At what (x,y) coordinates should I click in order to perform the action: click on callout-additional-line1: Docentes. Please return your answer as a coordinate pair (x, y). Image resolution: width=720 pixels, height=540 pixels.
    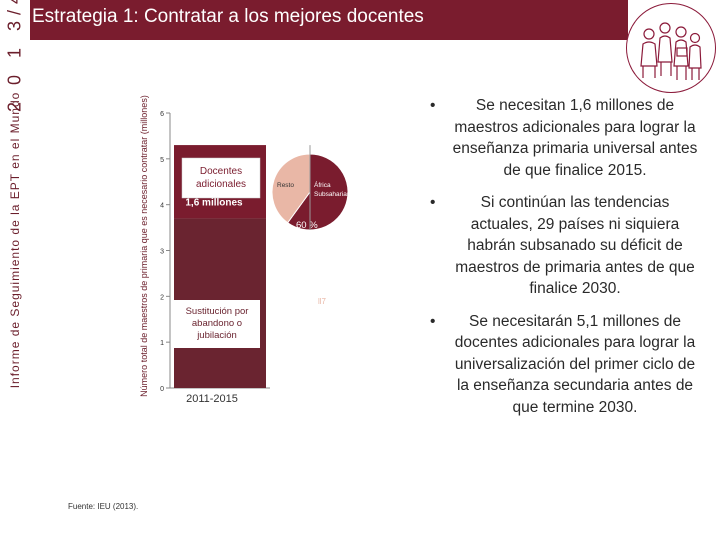
    Looking at the image, I should click on (221, 171).